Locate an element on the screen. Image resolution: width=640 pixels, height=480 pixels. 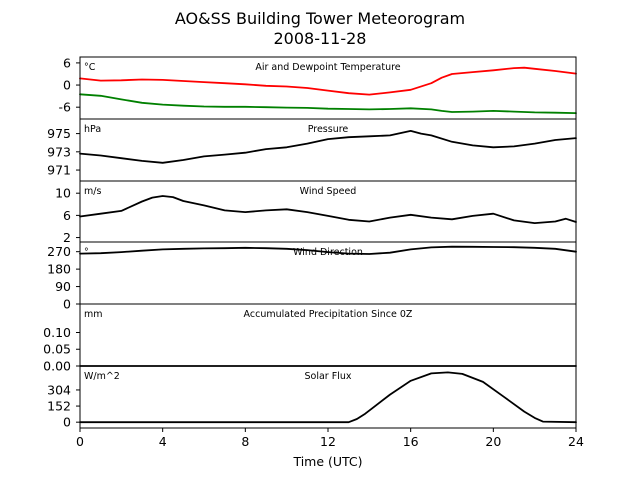
panel-3-series-0-line is located at coordinates (328, 250).